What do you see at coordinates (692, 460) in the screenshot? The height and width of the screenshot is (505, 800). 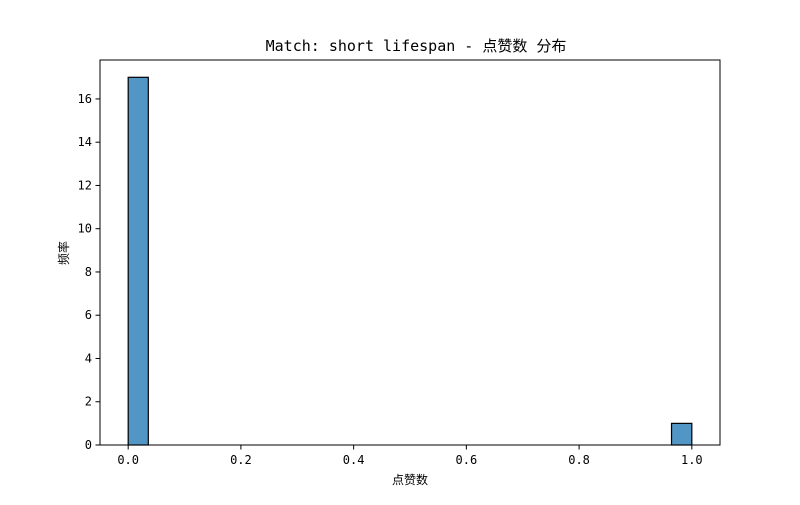 I see `x-tick-label: 1.0` at bounding box center [692, 460].